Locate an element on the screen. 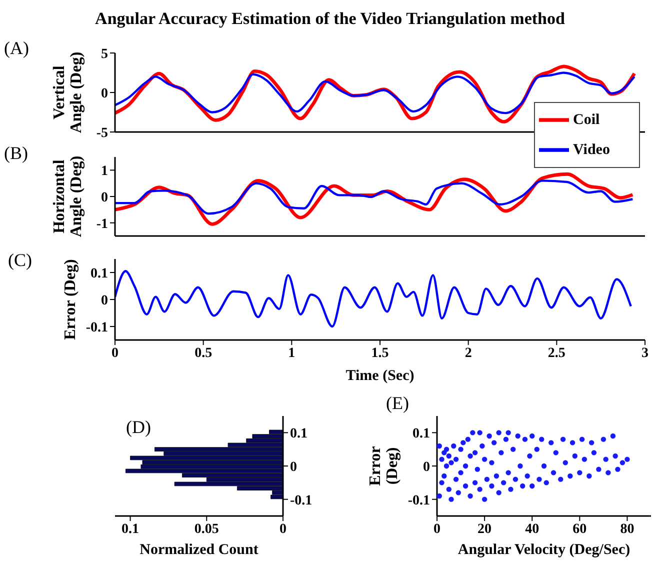 The width and height of the screenshot is (660, 566). y-axis-title: Horizontal Angle (Deg) is located at coordinates (68, 197).